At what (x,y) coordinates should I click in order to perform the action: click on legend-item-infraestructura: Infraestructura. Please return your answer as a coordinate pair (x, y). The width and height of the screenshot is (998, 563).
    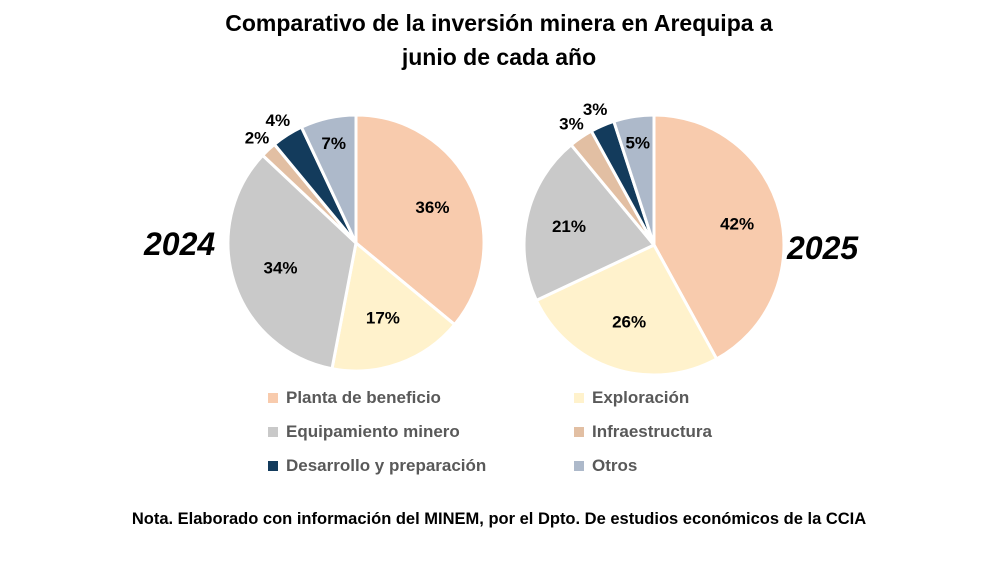
    Looking at the image, I should click on (643, 432).